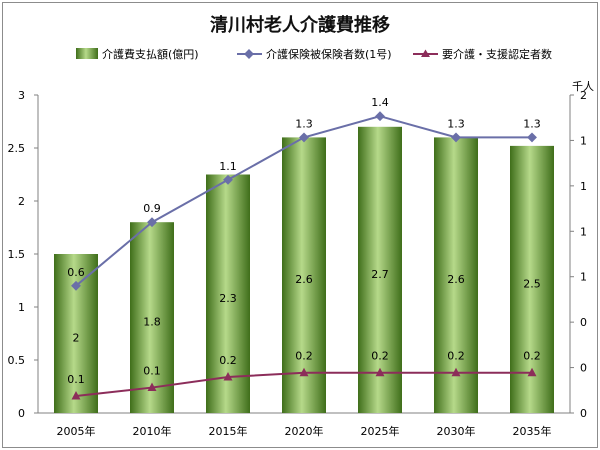  Describe the element at coordinates (228, 431) in the screenshot. I see `x-tick-label: 2015年` at that location.